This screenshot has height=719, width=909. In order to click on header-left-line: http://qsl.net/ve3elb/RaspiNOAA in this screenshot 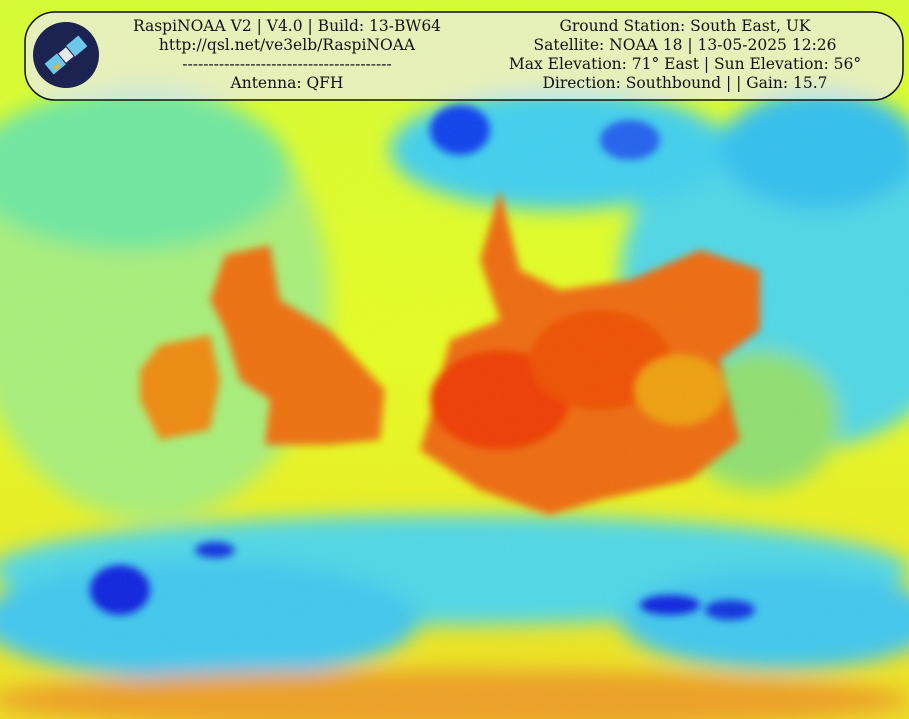, I will do `click(287, 45)`.